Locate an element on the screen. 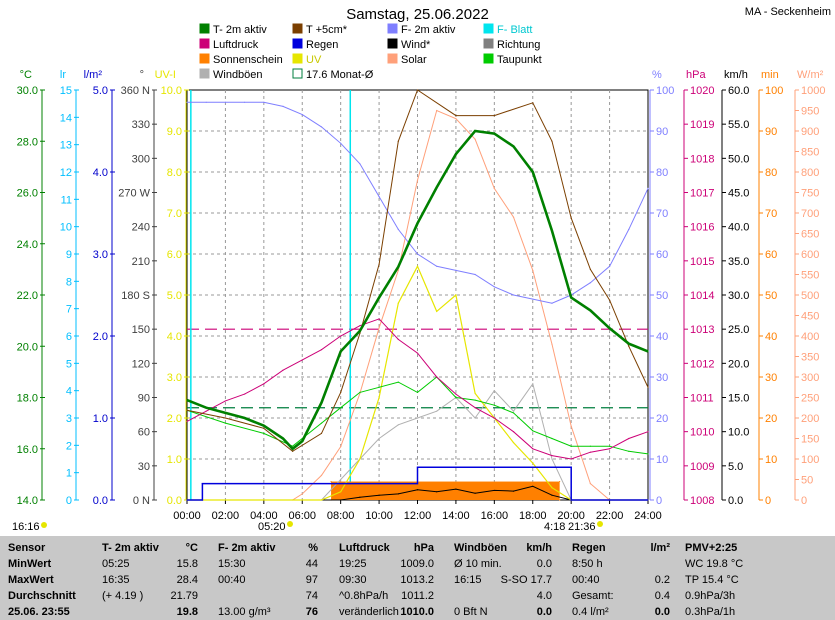 This screenshot has width=835, height=620. solar-tick-label: 850 is located at coordinates (810, 153).